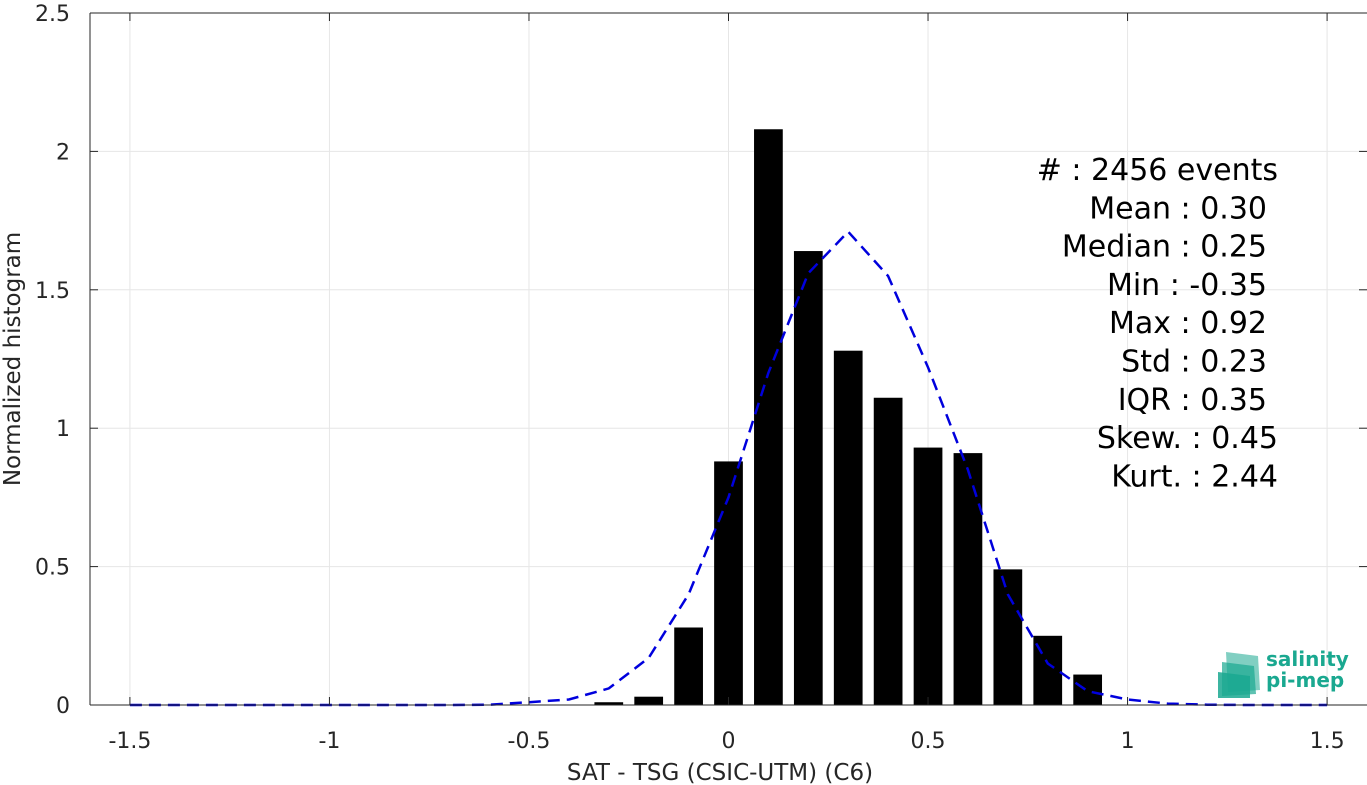  What do you see at coordinates (1157, 170) in the screenshot?
I see `stat-line: # : 2456 events` at bounding box center [1157, 170].